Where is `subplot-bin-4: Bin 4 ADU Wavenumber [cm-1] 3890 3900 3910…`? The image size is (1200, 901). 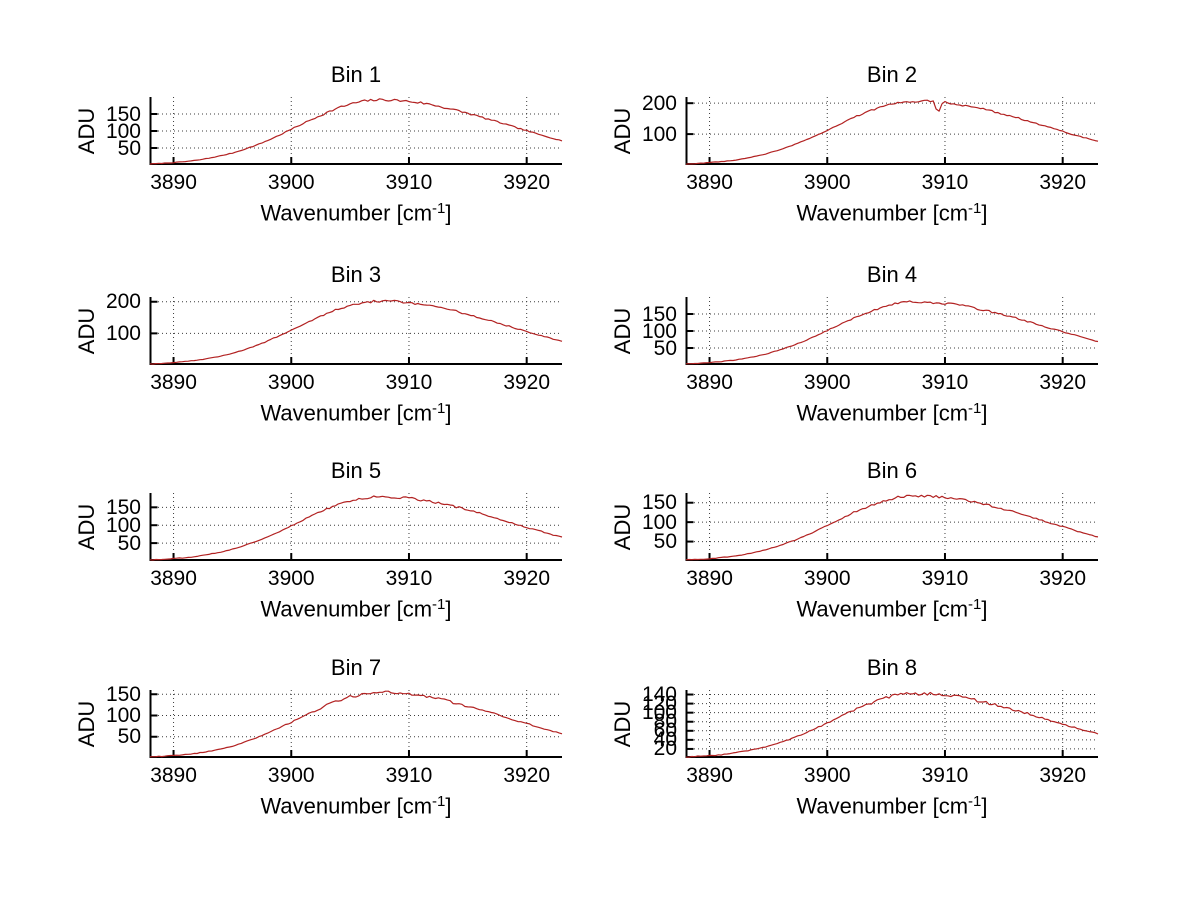
subplot-bin-4: Bin 4 ADU Wavenumber [cm-1] 3890 3900 3910… is located at coordinates (854, 344).